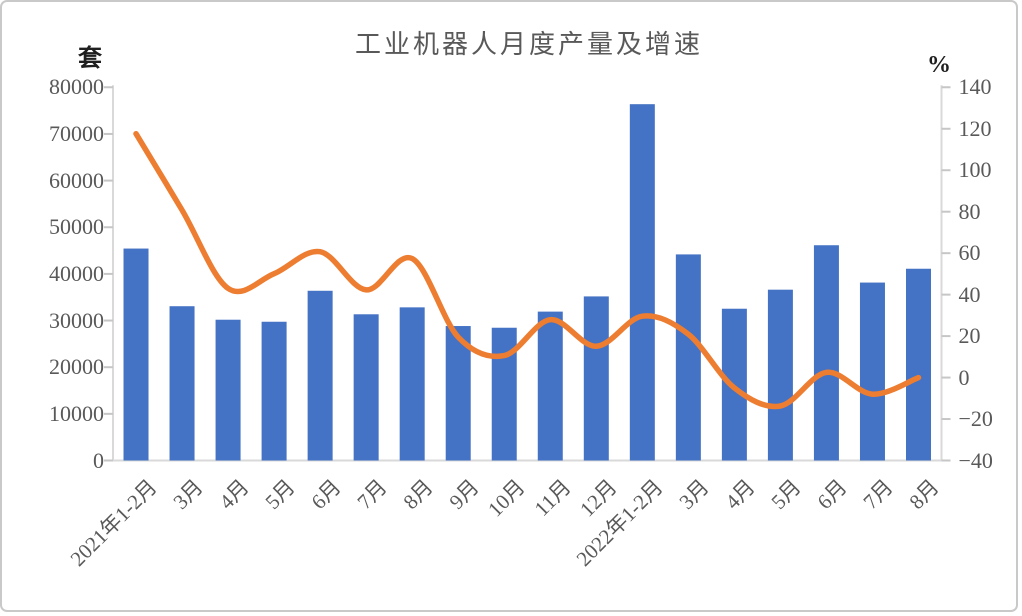 This screenshot has height=616, width=1022. I want to click on left-axis-tick-label: 40000, so click(76, 273).